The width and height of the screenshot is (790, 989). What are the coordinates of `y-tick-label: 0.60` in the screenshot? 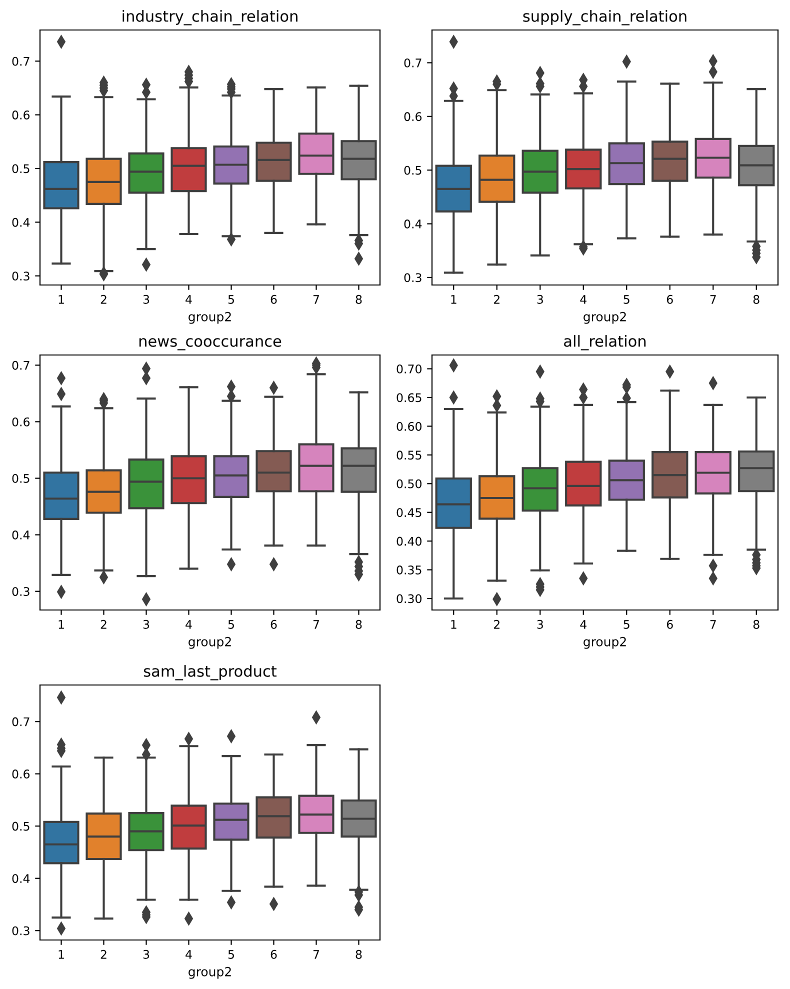 It's located at (409, 426).